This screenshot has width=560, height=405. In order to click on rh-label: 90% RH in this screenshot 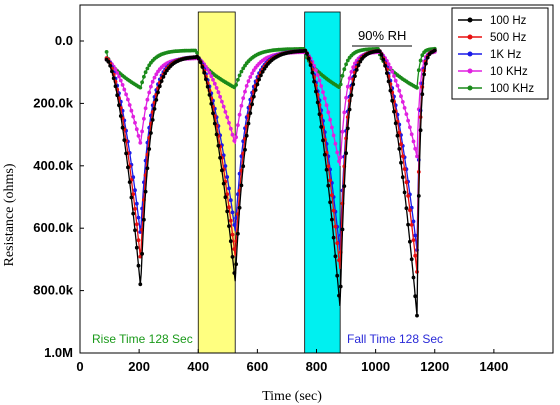, I will do `click(382, 35)`.